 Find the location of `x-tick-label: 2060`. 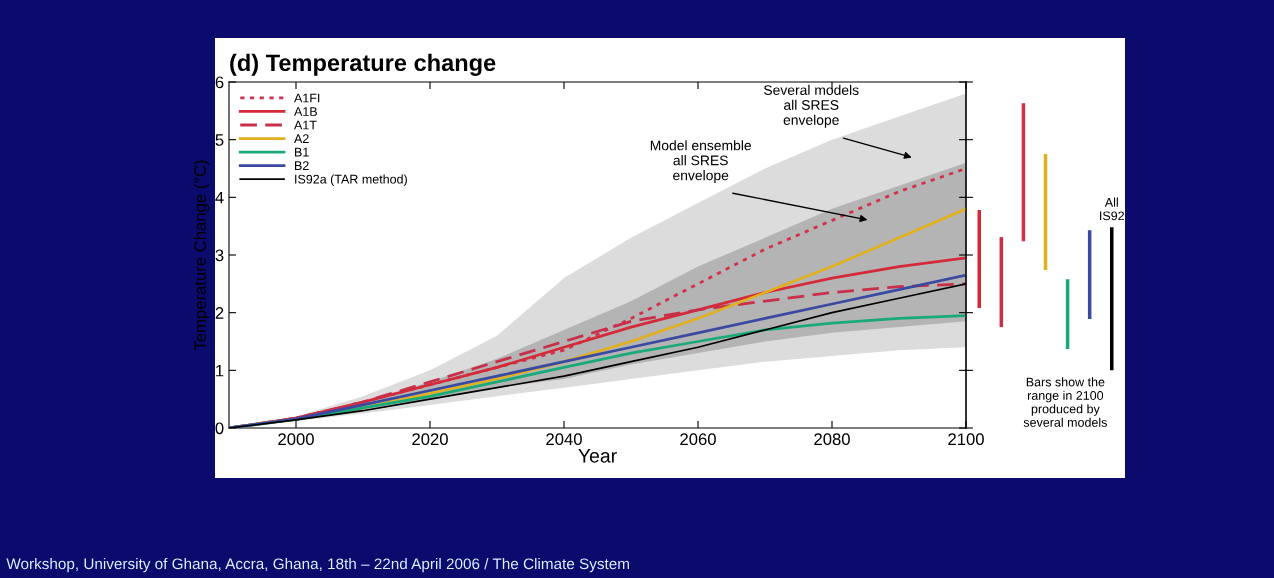

x-tick-label: 2060 is located at coordinates (698, 439).